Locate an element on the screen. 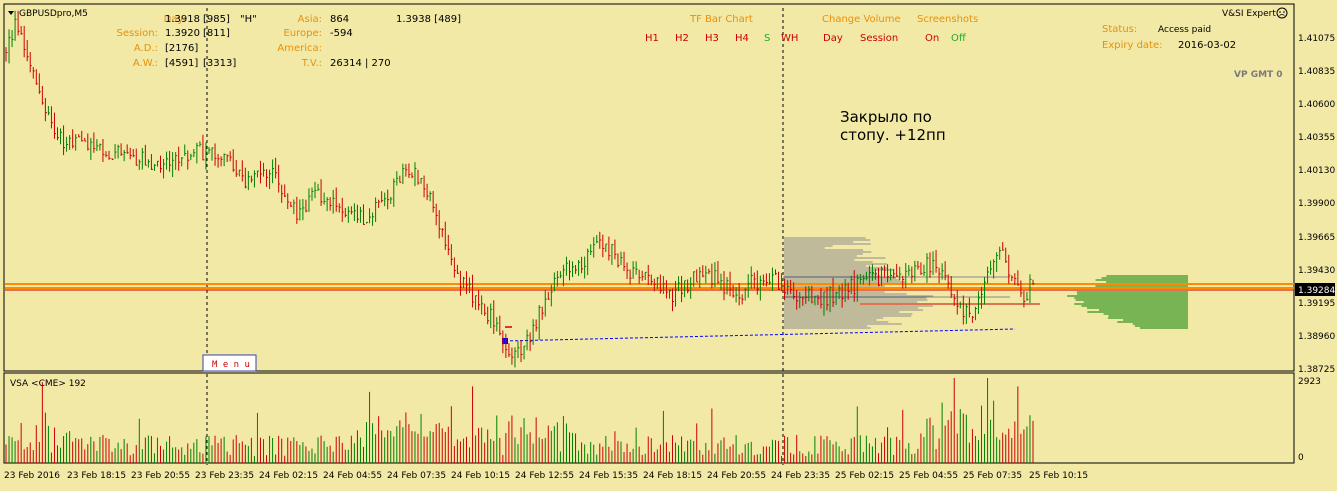  session-value: 1.3920 is located at coordinates (182, 33).